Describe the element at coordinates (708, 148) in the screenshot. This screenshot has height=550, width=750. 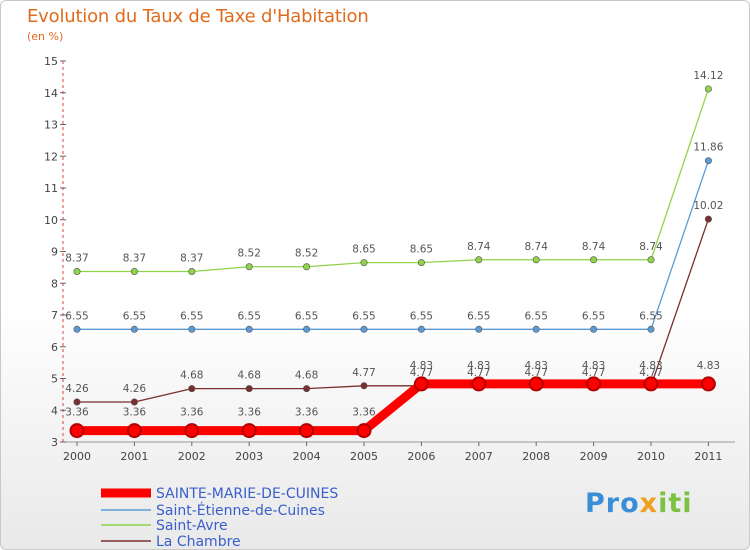
I see `data-label: 11.86` at that location.